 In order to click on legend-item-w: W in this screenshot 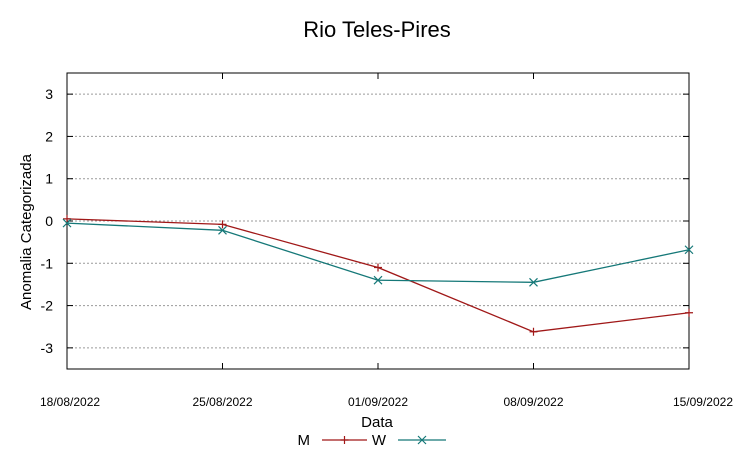, I will do `click(409, 440)`.